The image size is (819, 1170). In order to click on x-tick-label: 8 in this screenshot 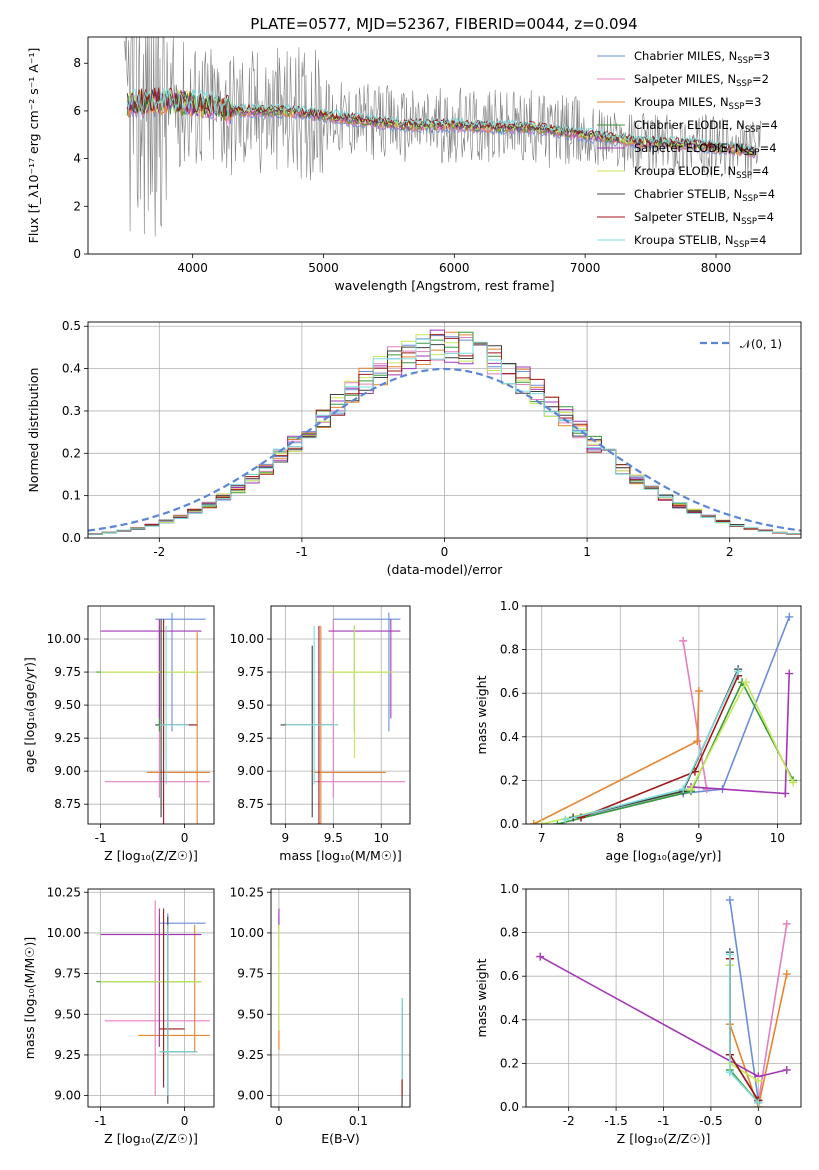, I will do `click(620, 838)`.